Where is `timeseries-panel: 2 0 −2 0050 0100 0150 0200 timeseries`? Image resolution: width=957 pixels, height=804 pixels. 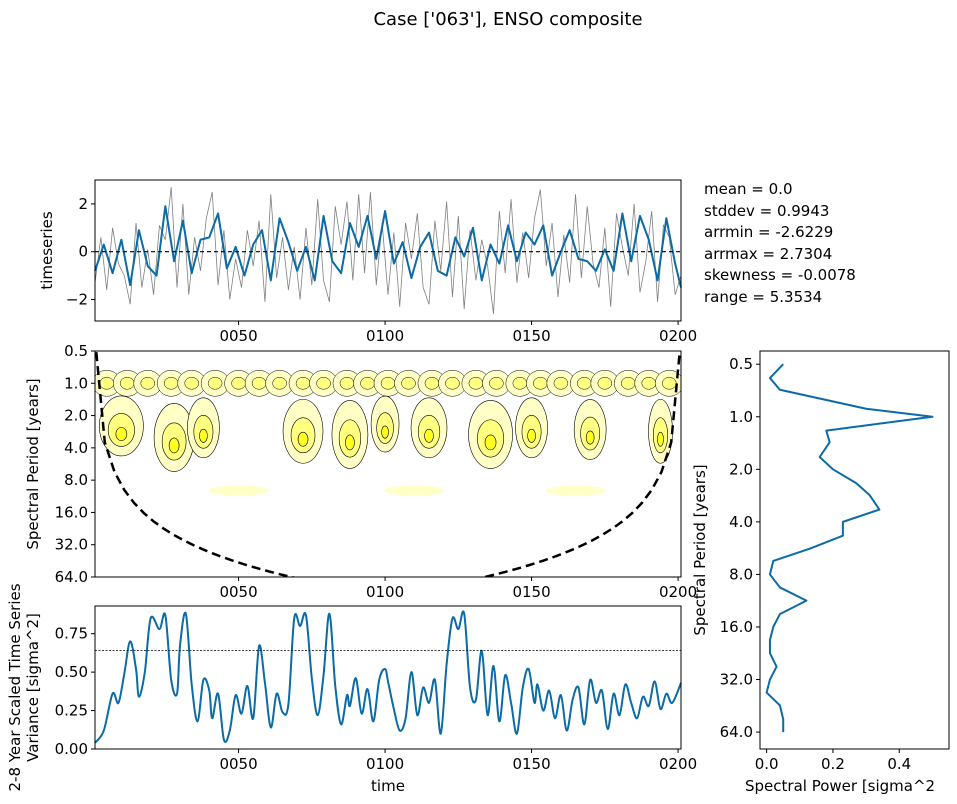 timeseries-panel: 2 0 −2 0050 0100 0150 0200 timeseries is located at coordinates (367, 262).